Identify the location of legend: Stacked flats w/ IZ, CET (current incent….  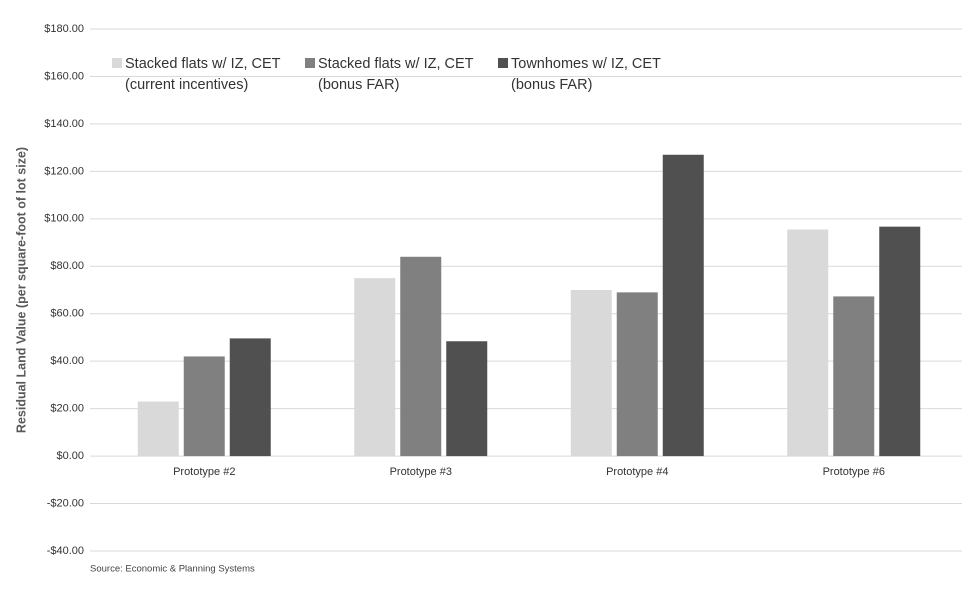
(401, 75).